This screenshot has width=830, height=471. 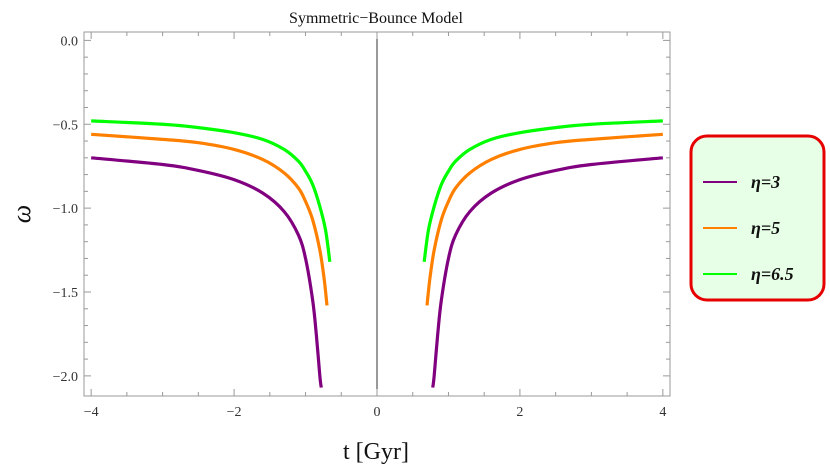 I want to click on x-tick-label: 2, so click(x=519, y=412).